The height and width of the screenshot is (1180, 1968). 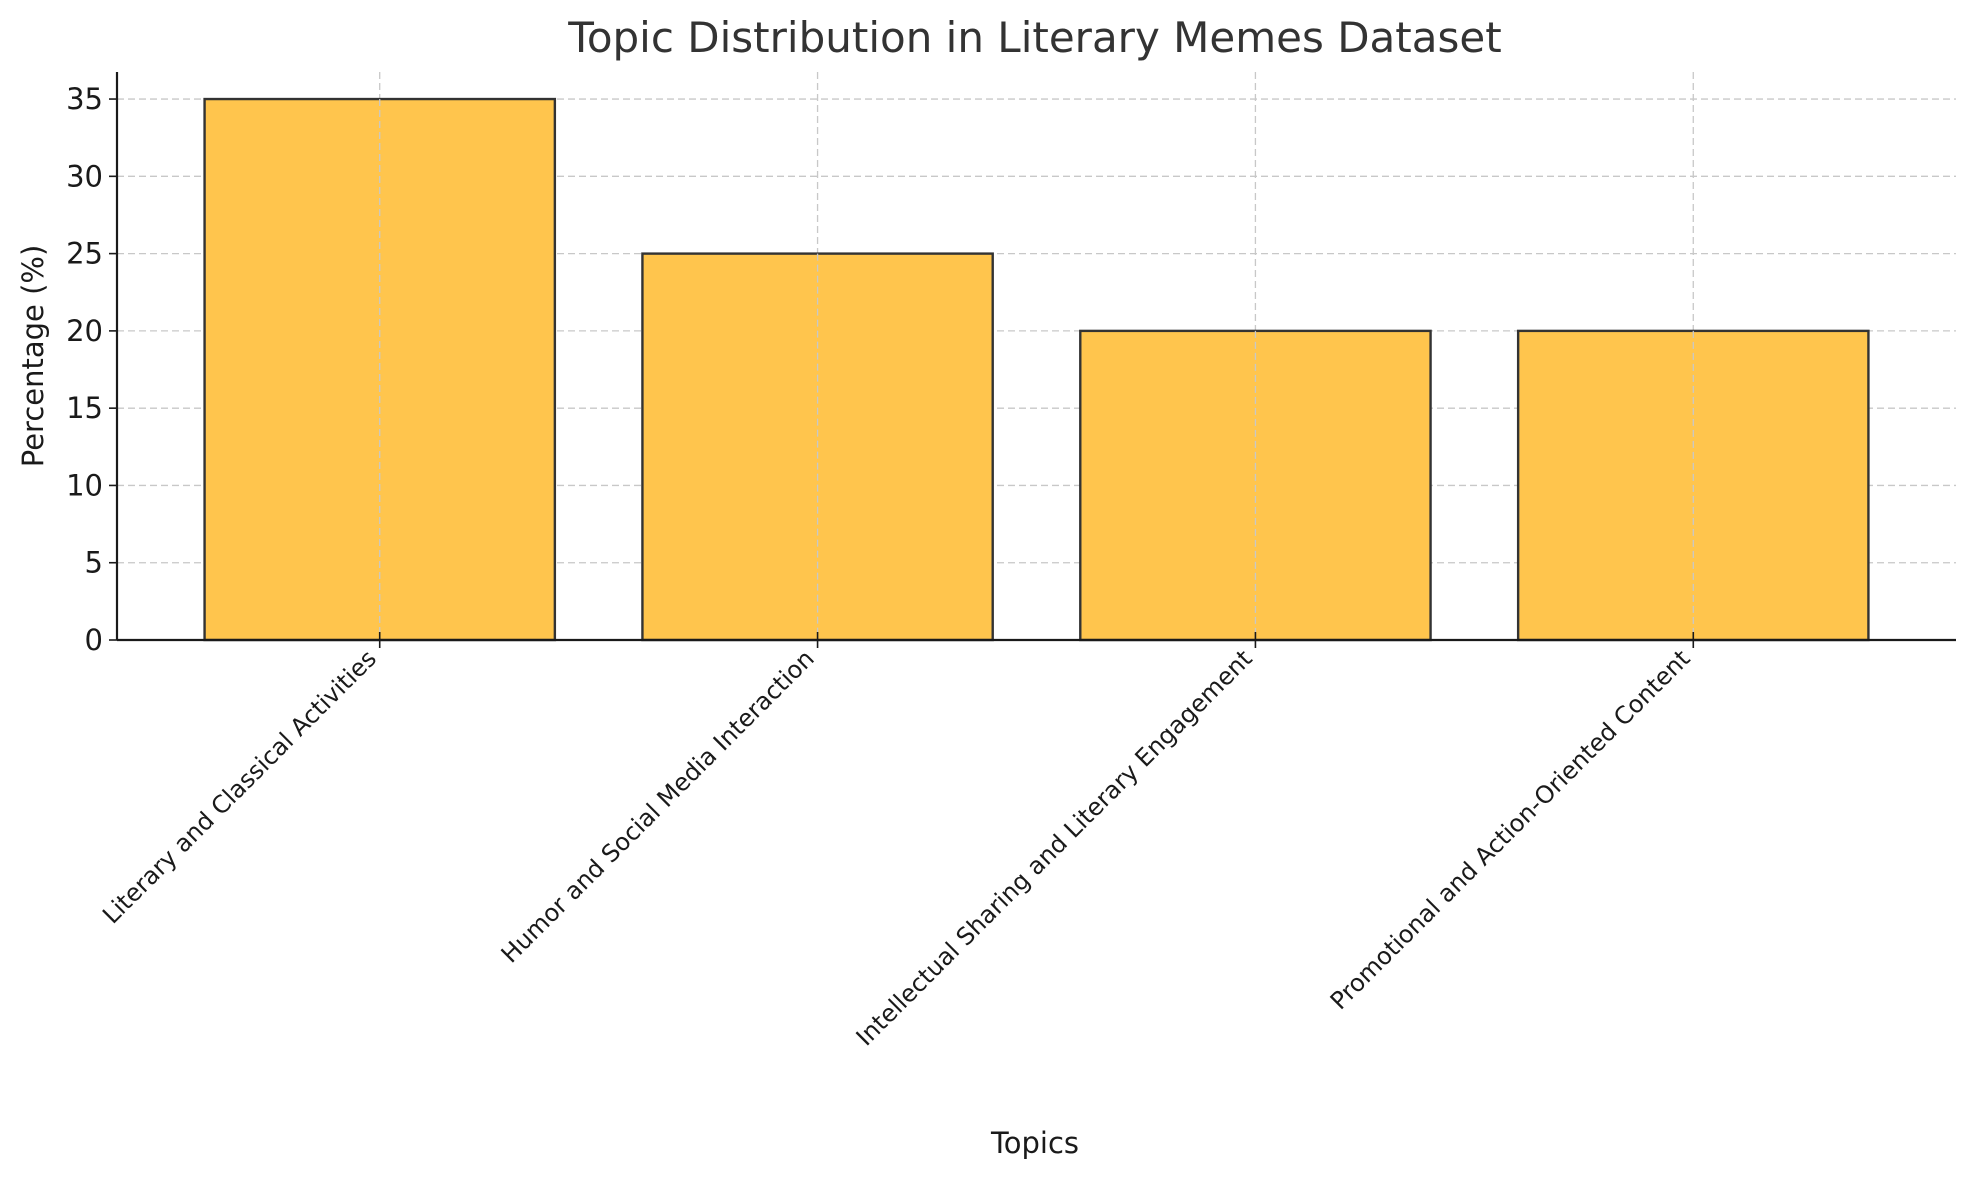 What do you see at coordinates (658, 806) in the screenshot?
I see `x-tick-label: Humor and Social Media Interaction` at bounding box center [658, 806].